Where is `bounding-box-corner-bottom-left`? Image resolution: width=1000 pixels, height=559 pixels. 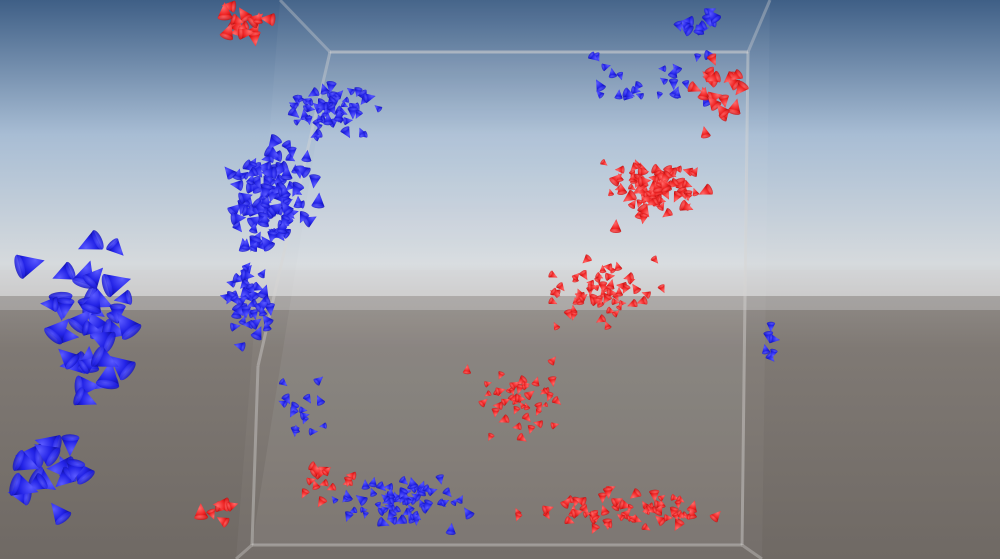 bounding-box-corner-bottom-left is located at coordinates (244, 551).